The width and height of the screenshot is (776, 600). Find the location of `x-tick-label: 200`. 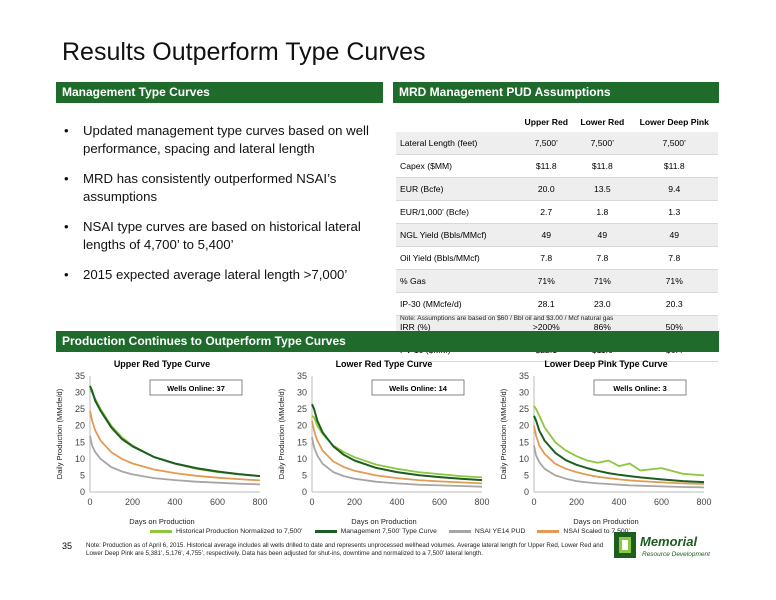

x-tick-label: 200 is located at coordinates (576, 502).